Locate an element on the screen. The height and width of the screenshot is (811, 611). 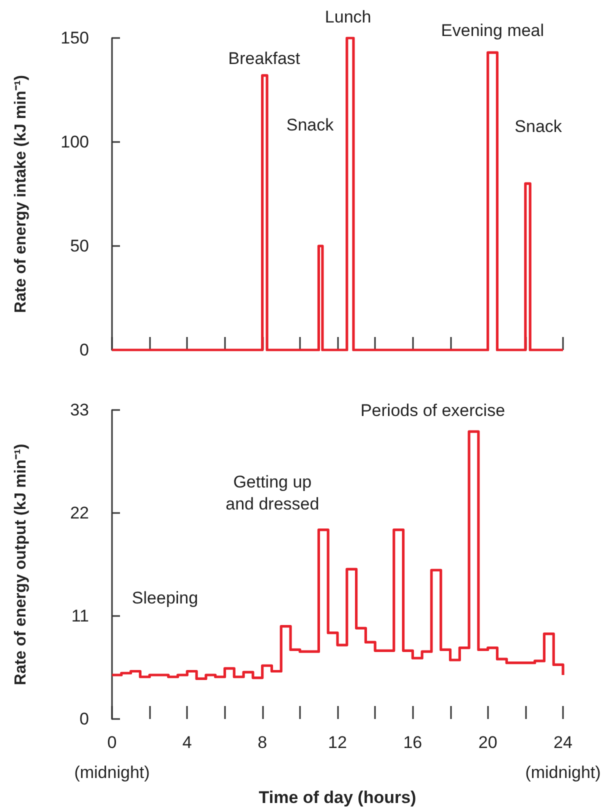
x-tick-label: 12 is located at coordinates (337, 742).